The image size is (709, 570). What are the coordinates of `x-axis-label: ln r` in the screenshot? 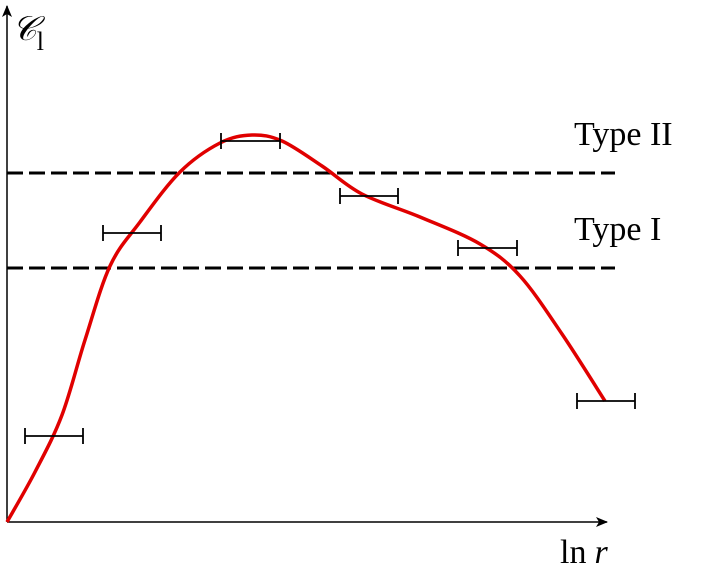 It's located at (584, 552).